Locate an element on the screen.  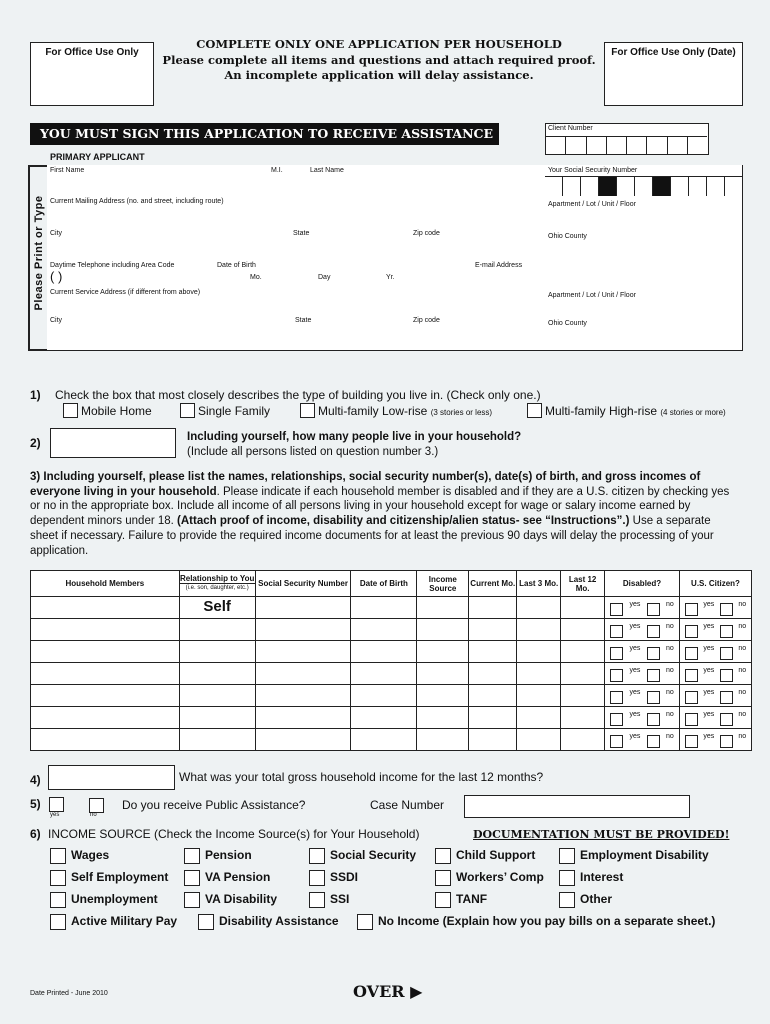
service-city-field: City is located at coordinates (170, 333).